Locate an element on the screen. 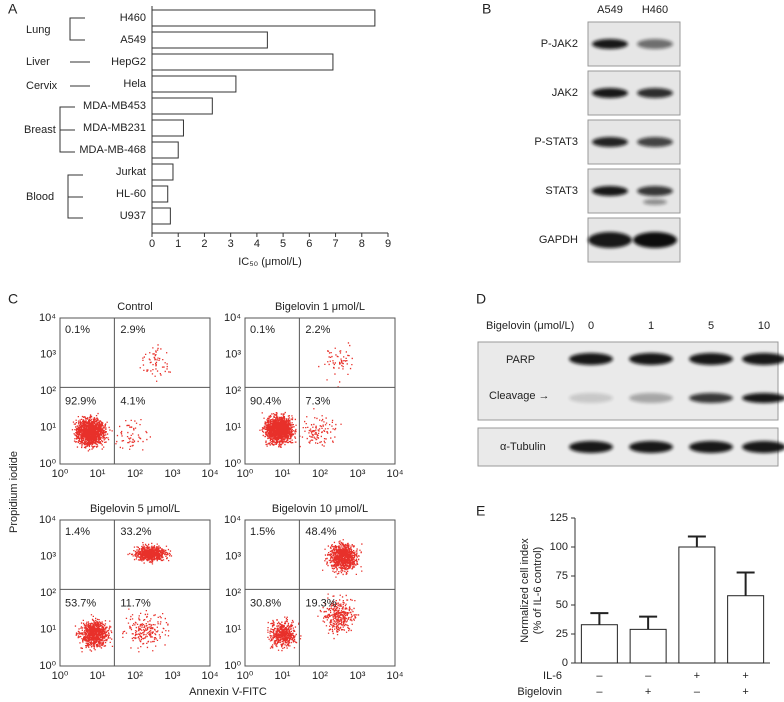 Image resolution: width=784 pixels, height=702 pixels. condition-label: IL-6 is located at coordinates (552, 676).